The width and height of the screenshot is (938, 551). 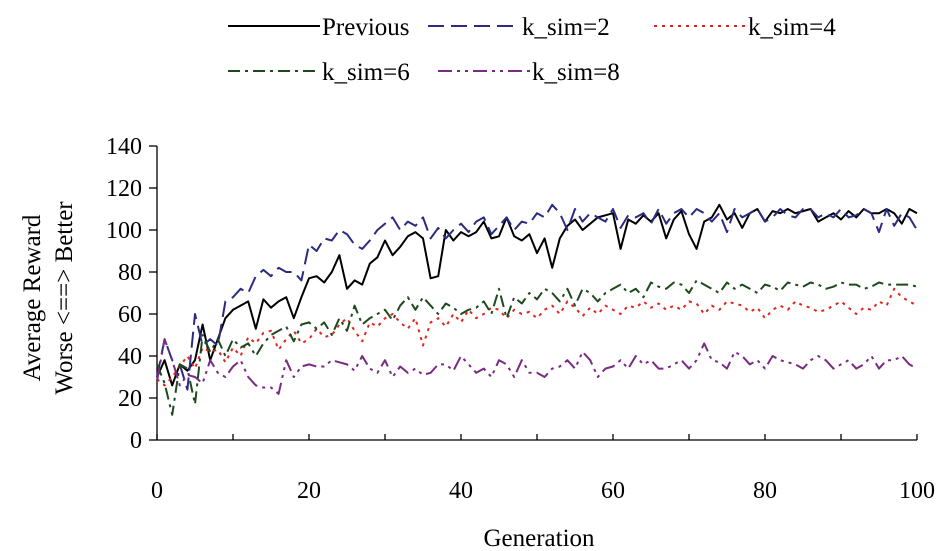 I want to click on y-tick-label: 100, so click(x=124, y=231).